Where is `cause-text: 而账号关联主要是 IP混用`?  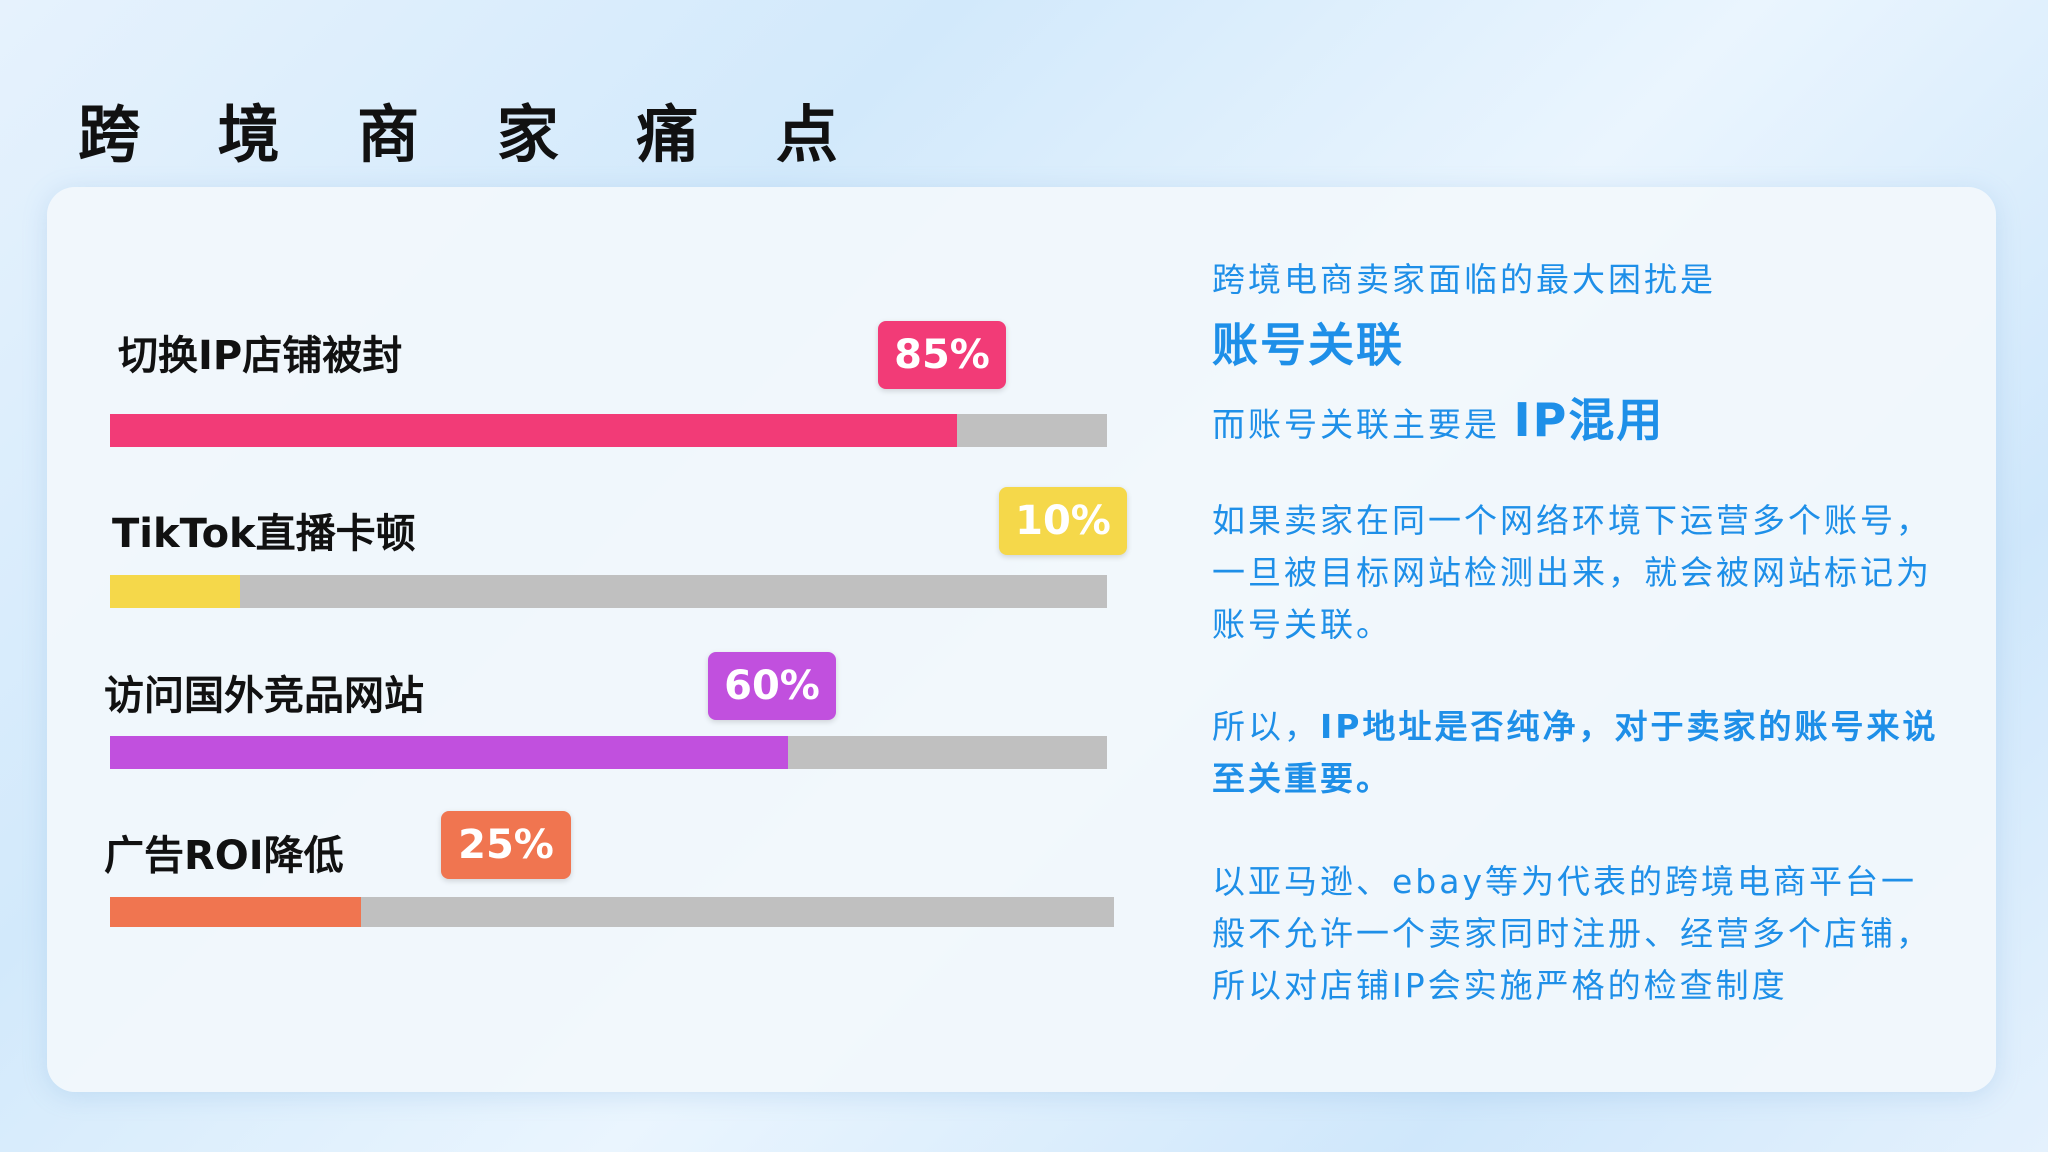 cause-text: 而账号关联主要是 IP混用 is located at coordinates (1438, 417).